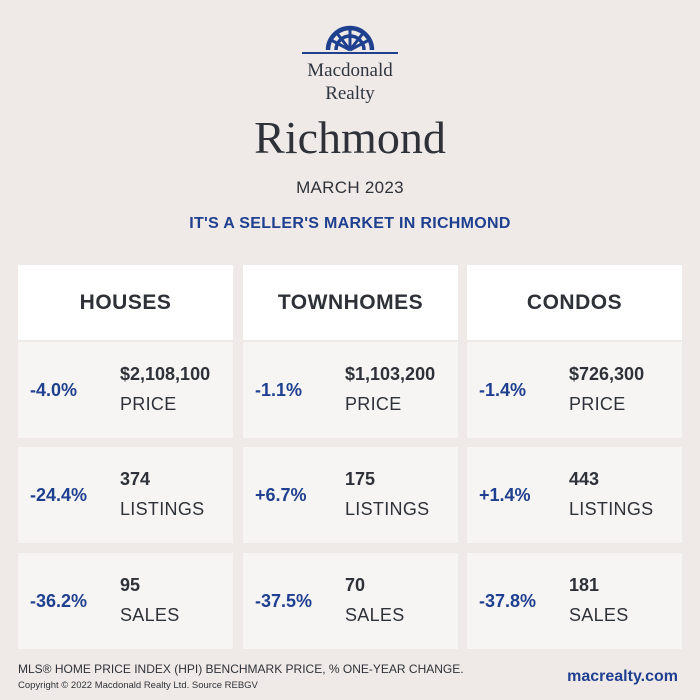  What do you see at coordinates (584, 479) in the screenshot?
I see `stat-value: 443` at bounding box center [584, 479].